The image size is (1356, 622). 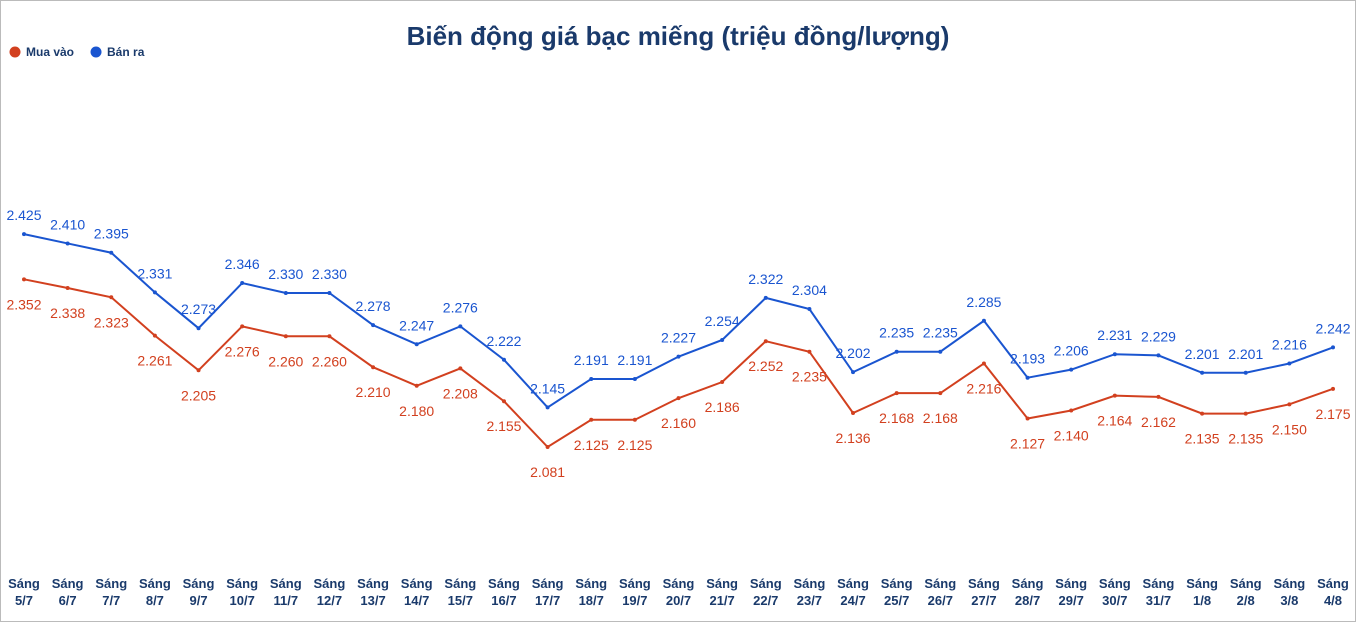 What do you see at coordinates (24, 592) in the screenshot?
I see `x-tick-label: Sáng 5/7` at bounding box center [24, 592].